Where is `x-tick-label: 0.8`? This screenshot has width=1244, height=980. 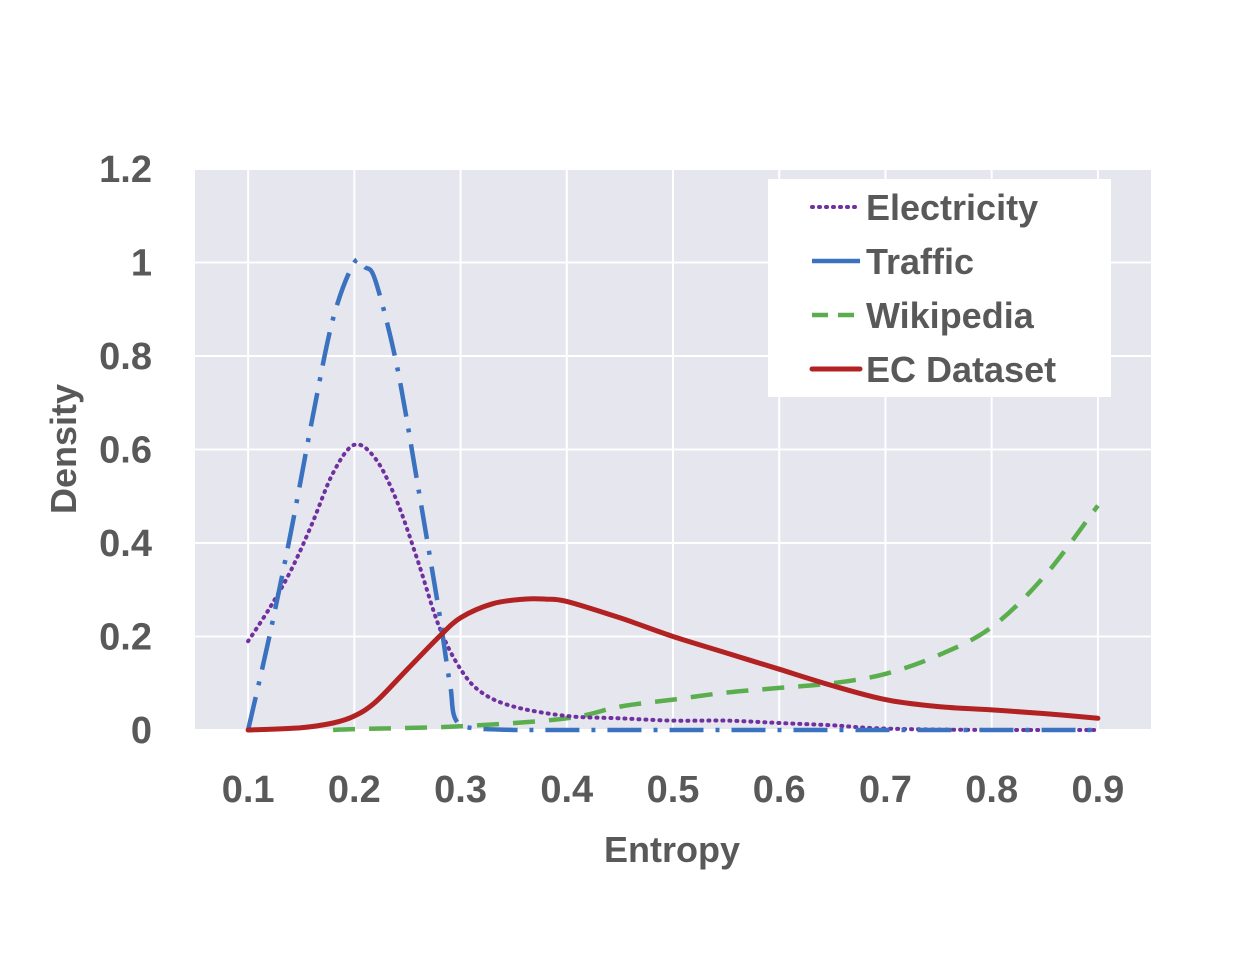 x-tick-label: 0.8 is located at coordinates (991, 790).